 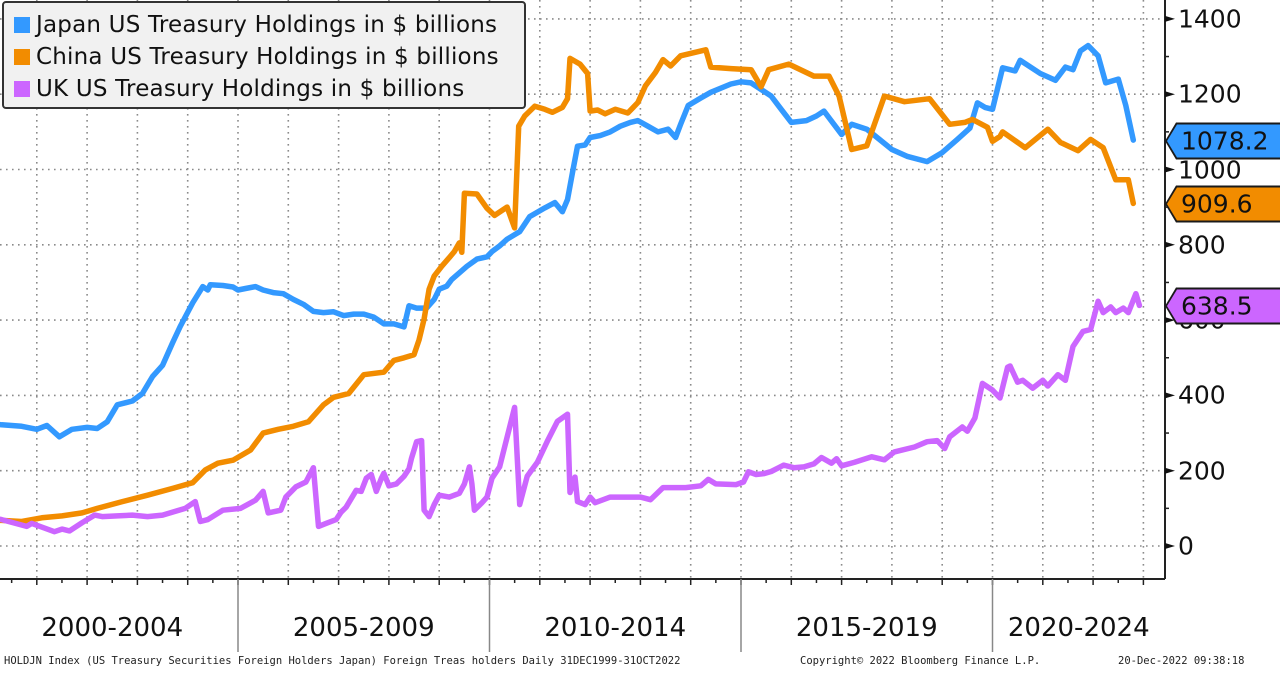 What do you see at coordinates (1223, 141) in the screenshot?
I see `last-value-tag-japan: 1078.2` at bounding box center [1223, 141].